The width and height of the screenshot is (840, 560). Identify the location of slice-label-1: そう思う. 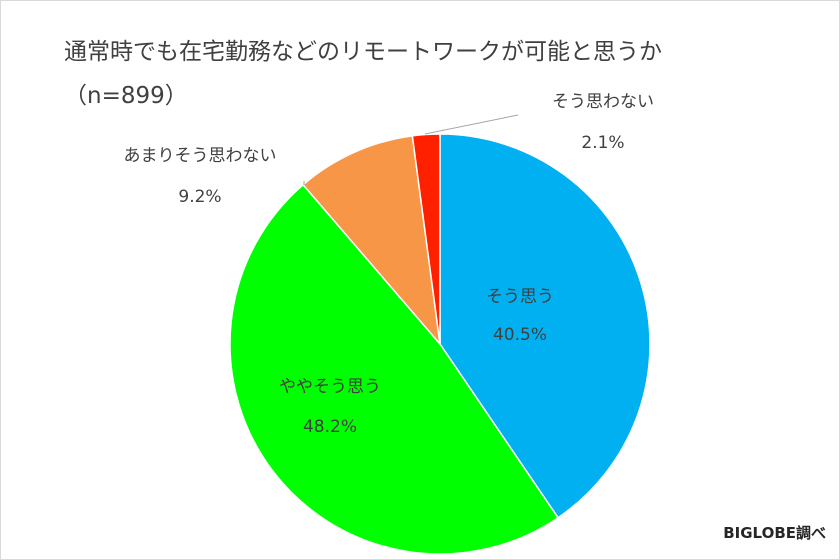
(520, 297).